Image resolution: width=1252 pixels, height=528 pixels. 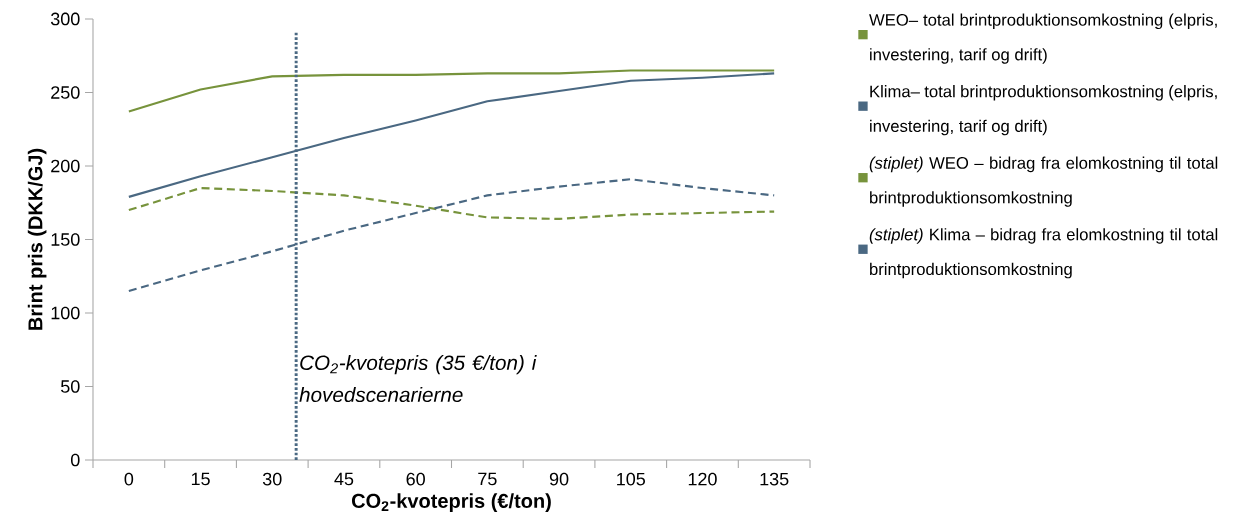 What do you see at coordinates (702, 479) in the screenshot?
I see `x-tick-label: 120` at bounding box center [702, 479].